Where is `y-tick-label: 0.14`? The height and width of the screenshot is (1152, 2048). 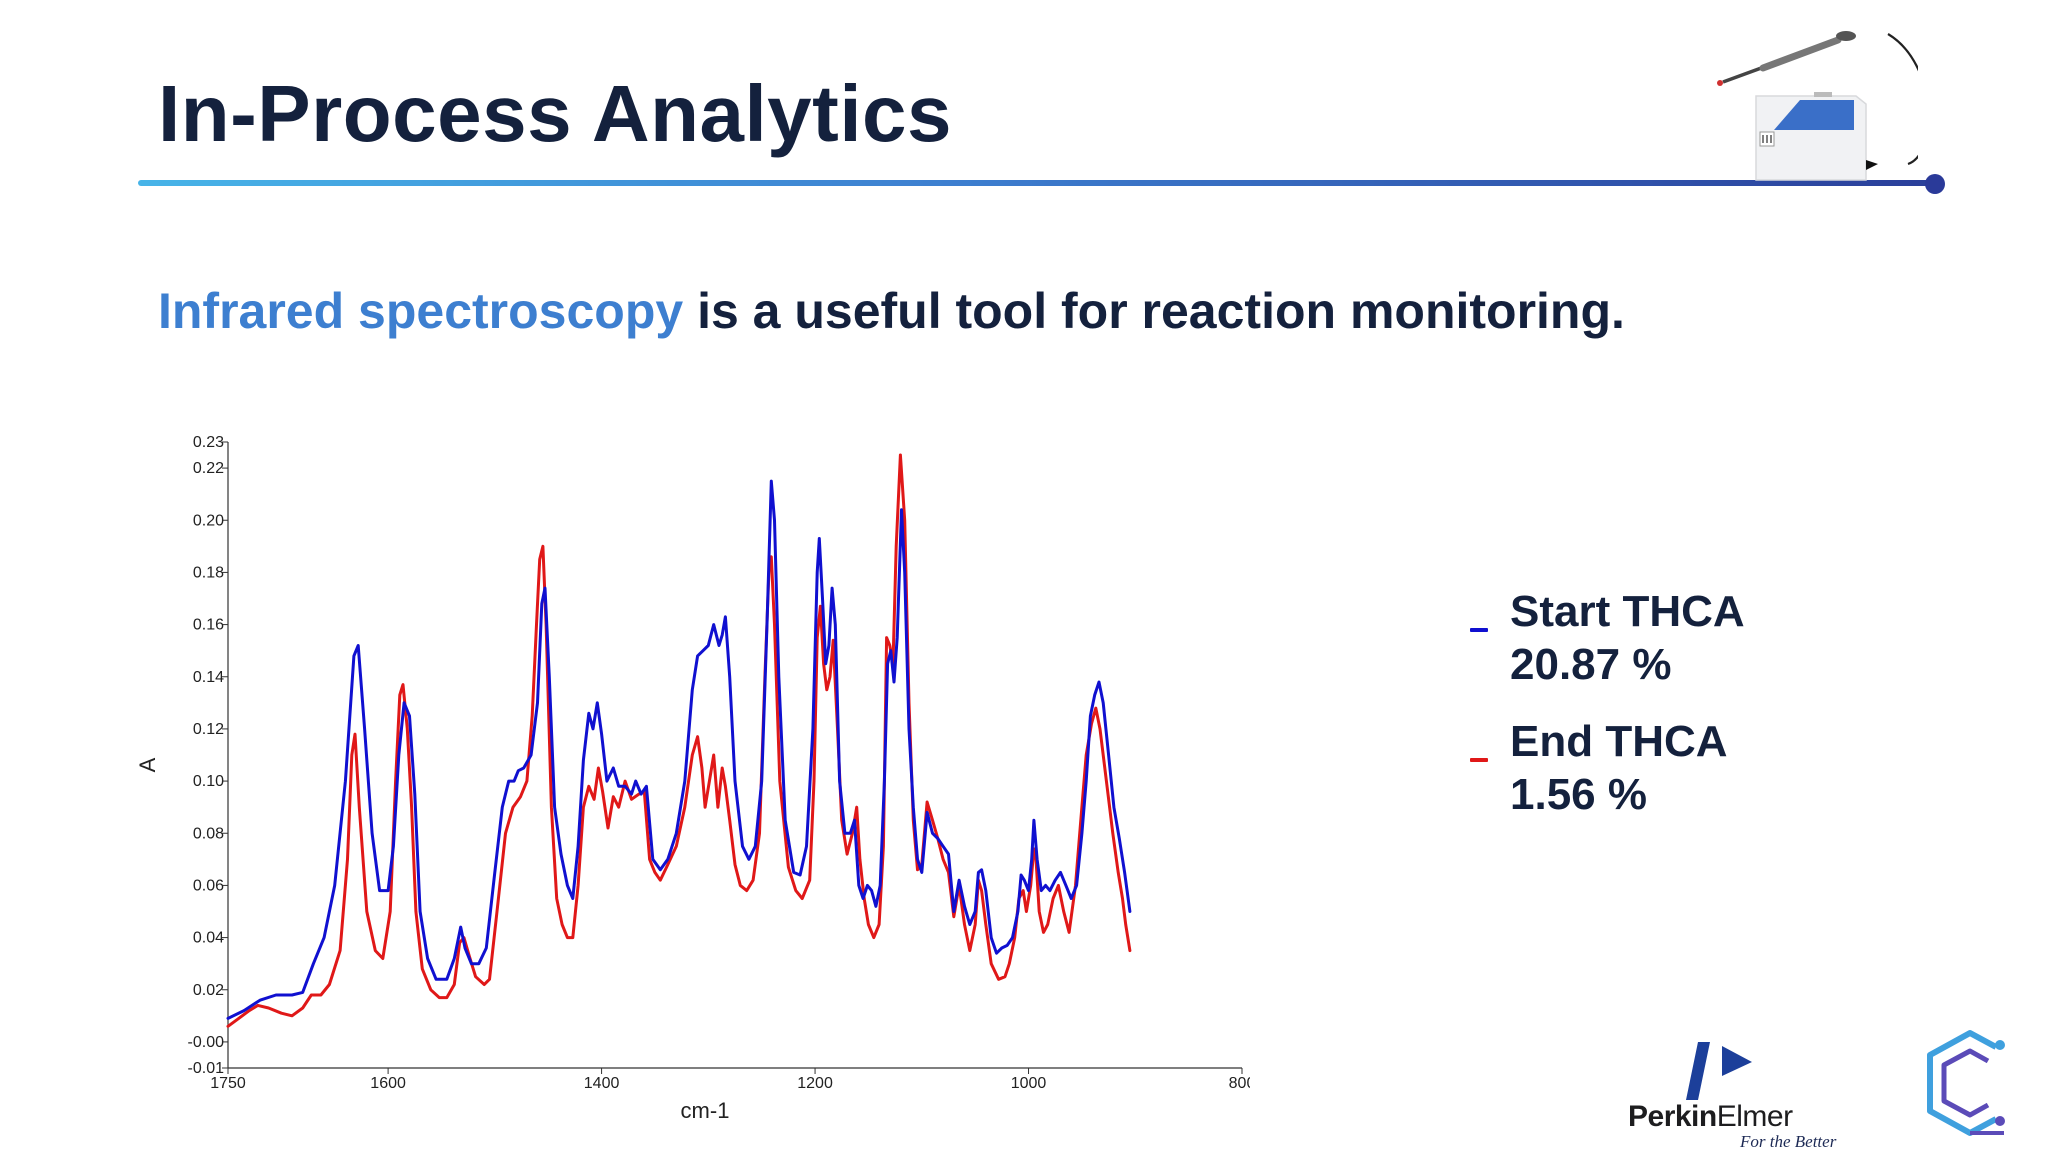 y-tick-label: 0.14 is located at coordinates (208, 677).